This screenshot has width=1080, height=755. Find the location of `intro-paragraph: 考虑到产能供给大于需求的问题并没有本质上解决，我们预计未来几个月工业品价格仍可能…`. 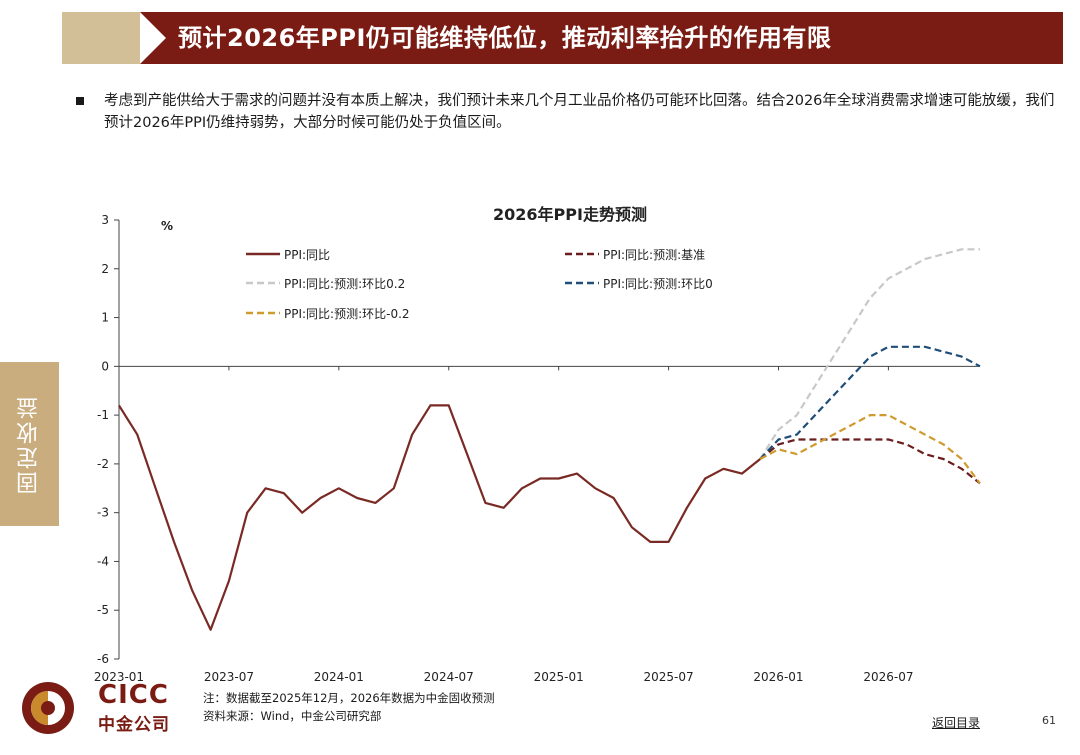

intro-paragraph: 考虑到产能供给大于需求的问题并没有本质上解决，我们预计未来几个月工业品价格仍可能… is located at coordinates (579, 112).